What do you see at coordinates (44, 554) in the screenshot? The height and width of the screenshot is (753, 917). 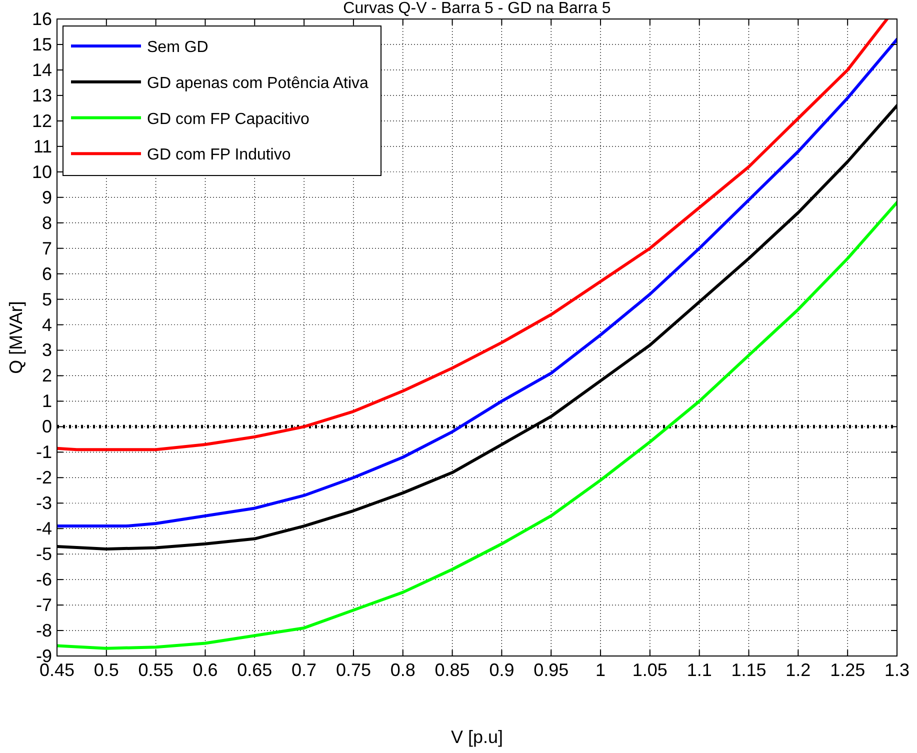 I see `y-tick-label: -5` at bounding box center [44, 554].